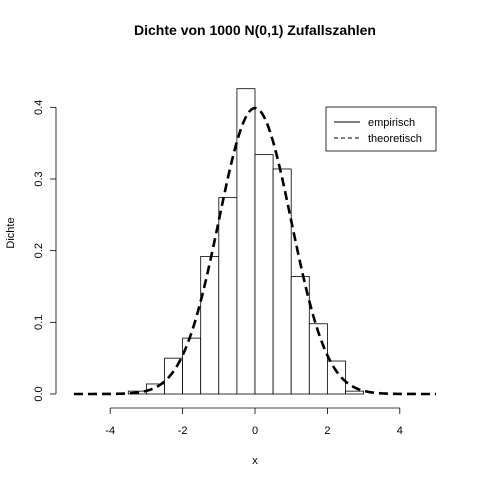  Describe the element at coordinates (11, 232) in the screenshot. I see `y-axis-label: Dichte` at that location.